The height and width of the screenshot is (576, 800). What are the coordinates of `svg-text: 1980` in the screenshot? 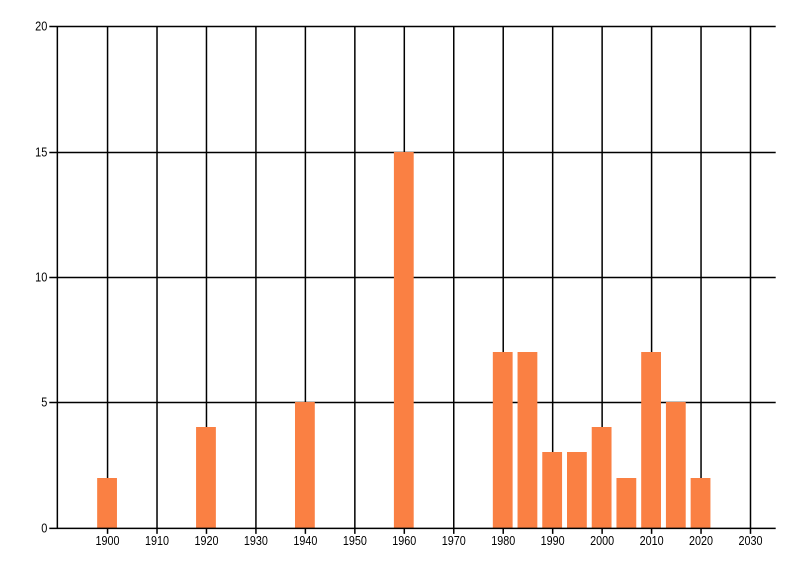 It's located at (503, 540).